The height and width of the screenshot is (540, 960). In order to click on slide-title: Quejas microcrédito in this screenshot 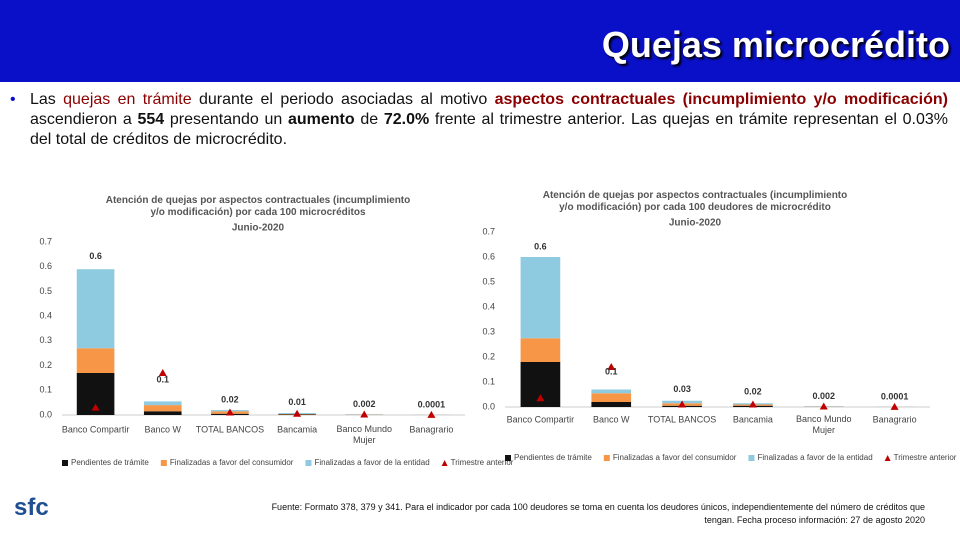, I will do `click(775, 44)`.